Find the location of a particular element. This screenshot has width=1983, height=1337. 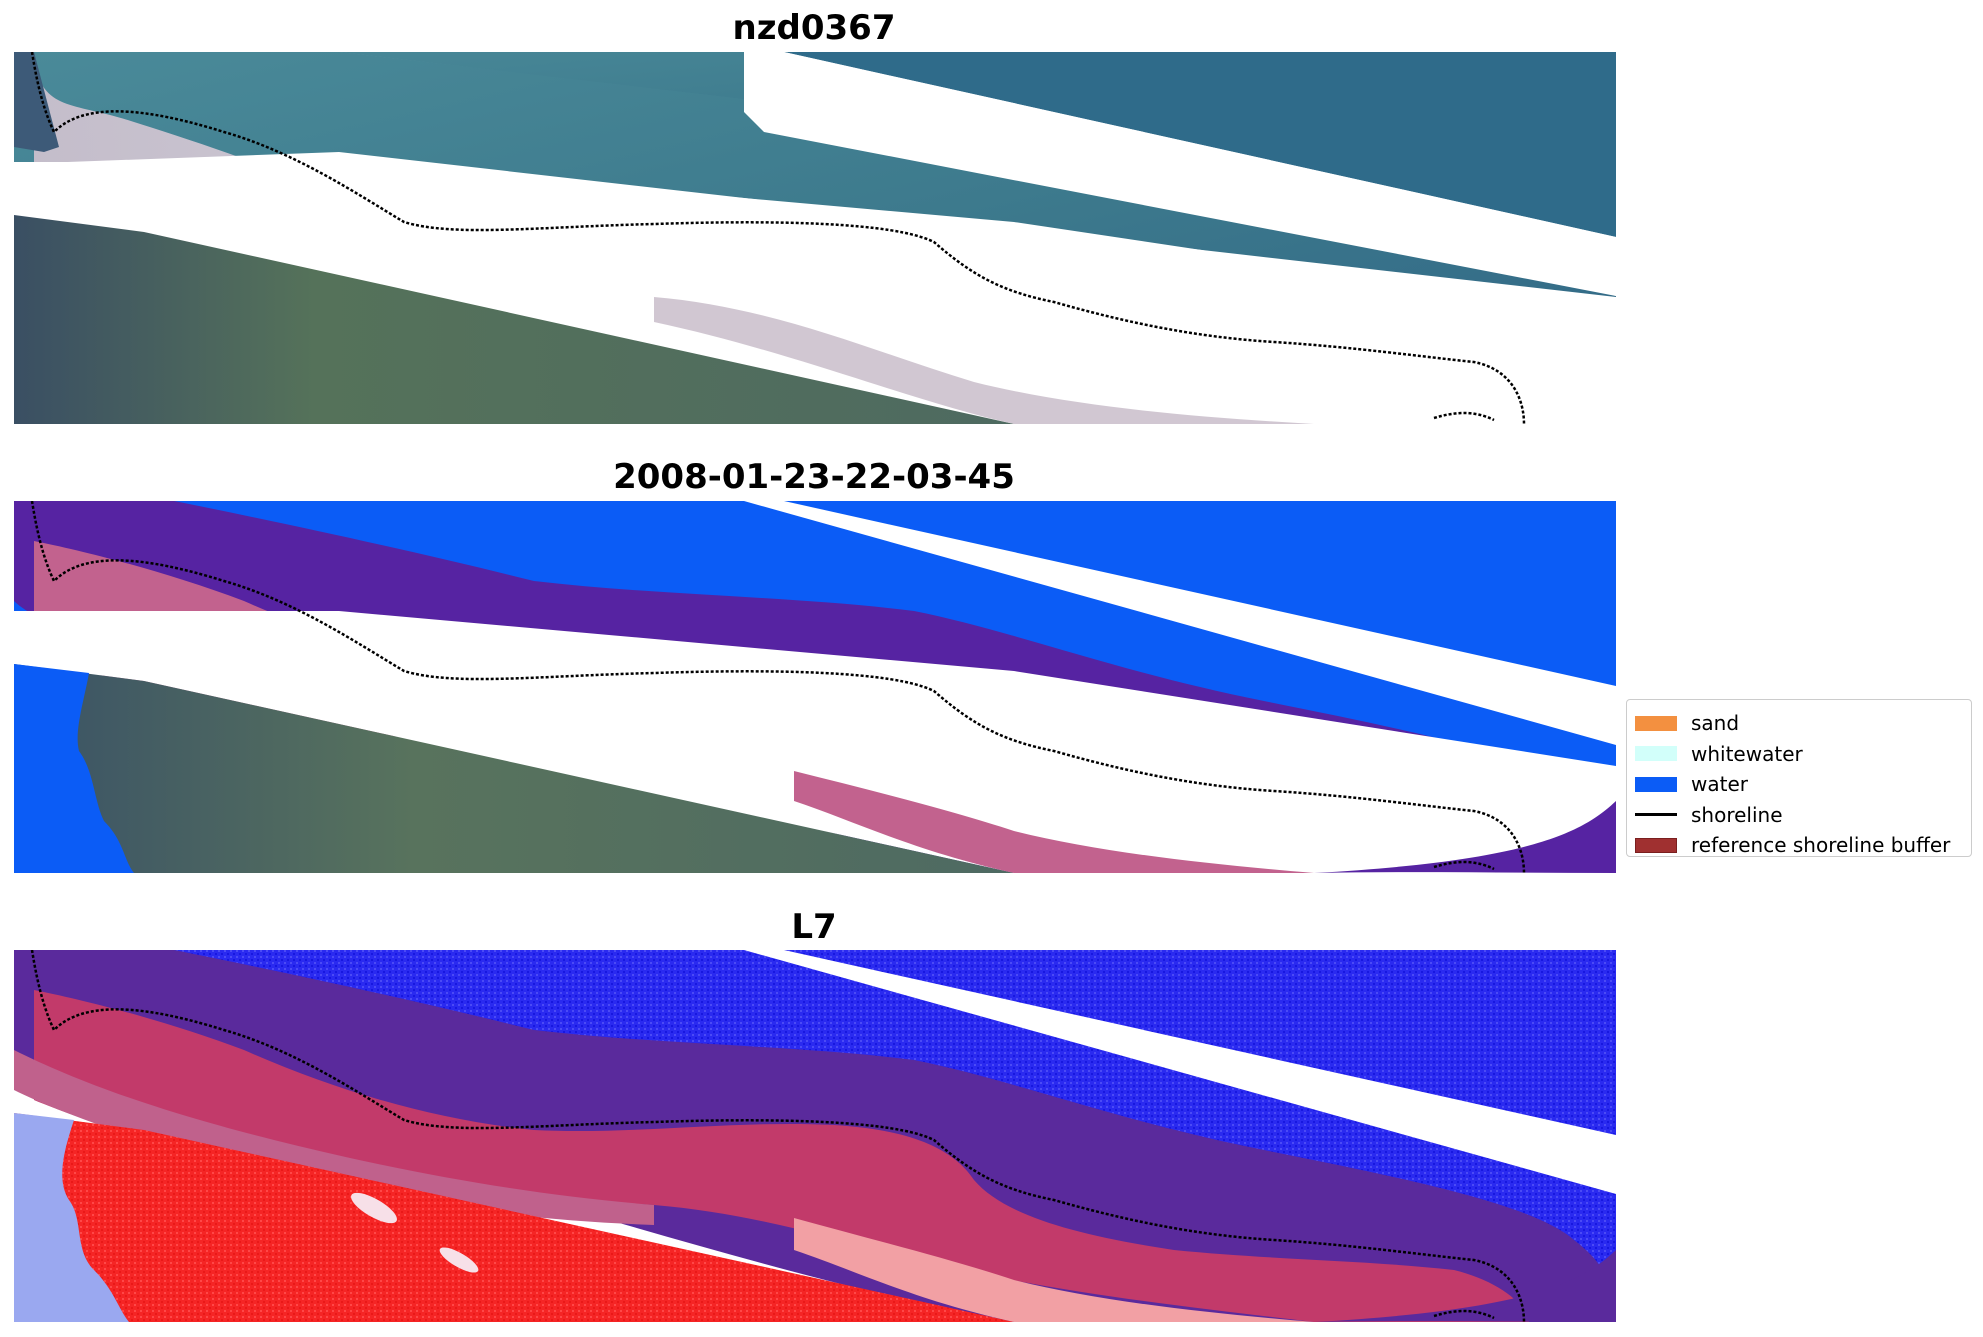

legend-item-water: water is located at coordinates (1799, 784).